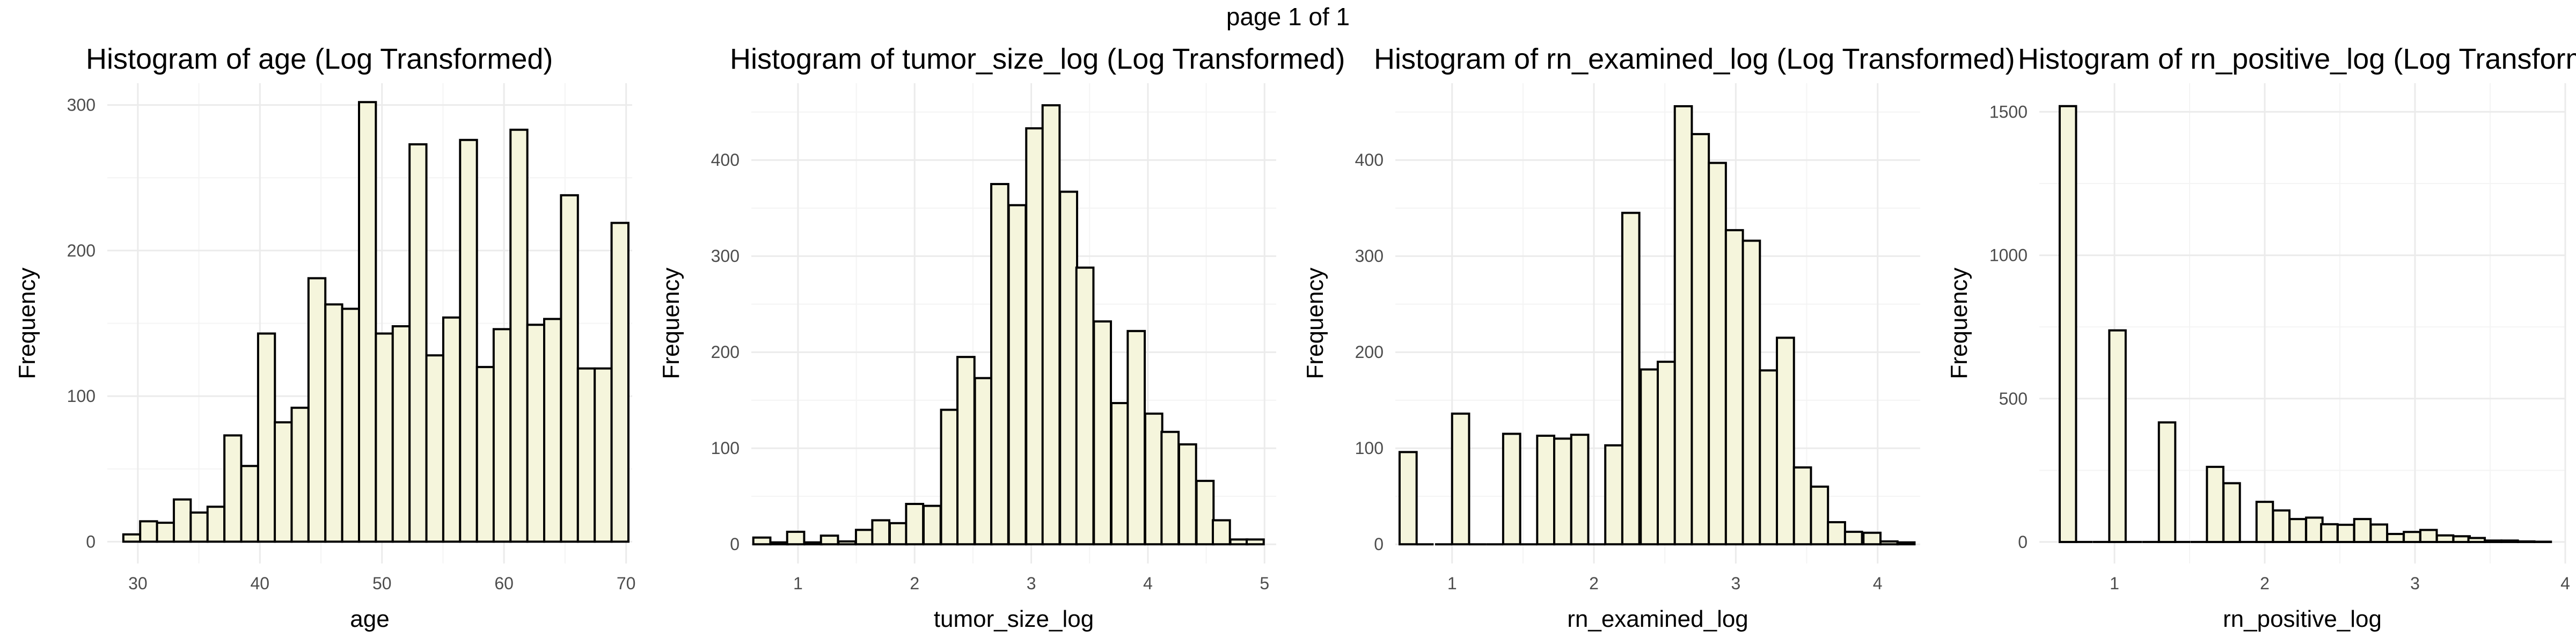 The width and height of the screenshot is (2576, 644). I want to click on y-tick-label: 500, so click(2013, 398).